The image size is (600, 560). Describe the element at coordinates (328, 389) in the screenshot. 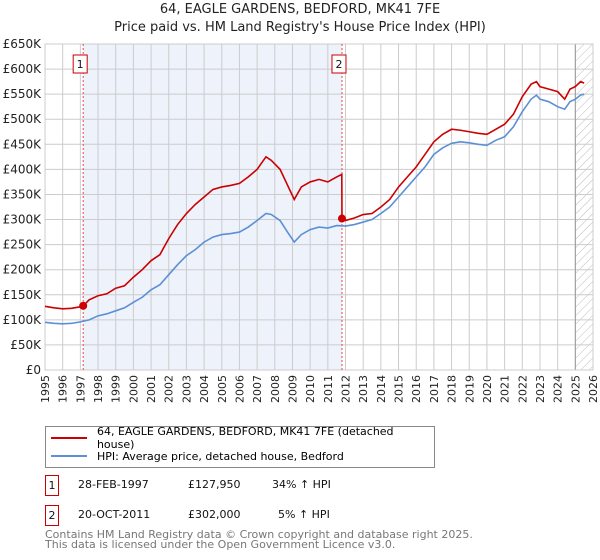

I see `x-tick-label: 2011` at that location.